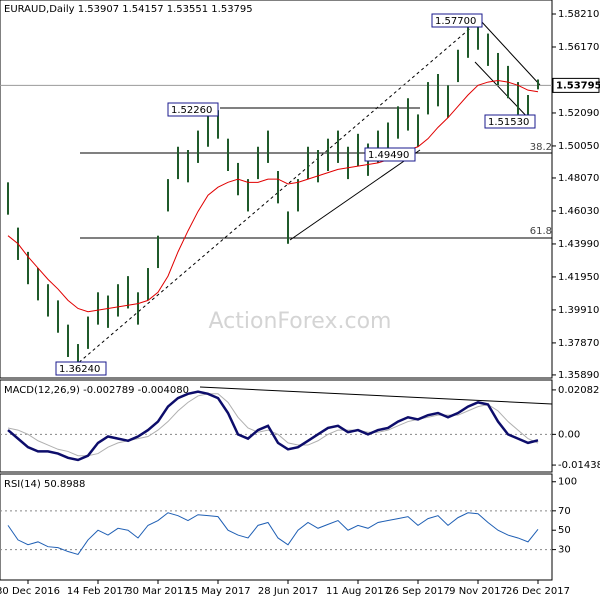 This screenshot has height=604, width=600. I want to click on y-tick-label: 30, so click(564, 550).